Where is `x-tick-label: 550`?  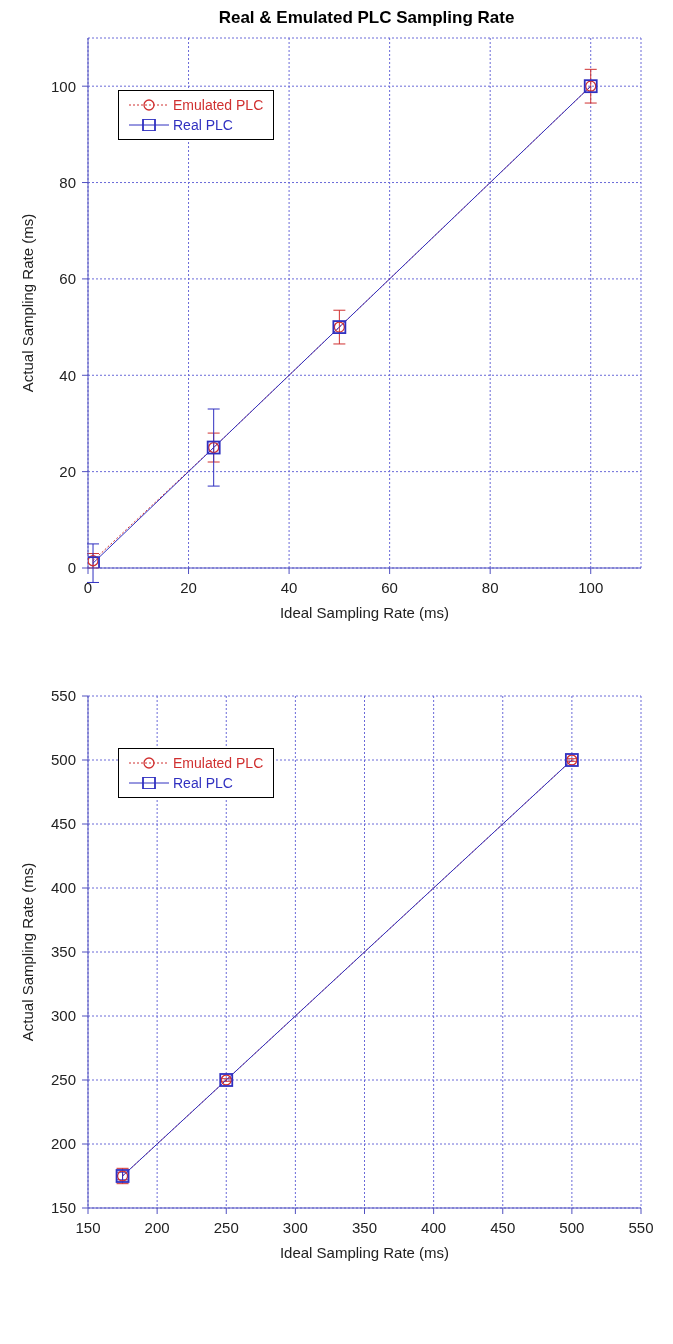 x-tick-label: 550 is located at coordinates (641, 1227).